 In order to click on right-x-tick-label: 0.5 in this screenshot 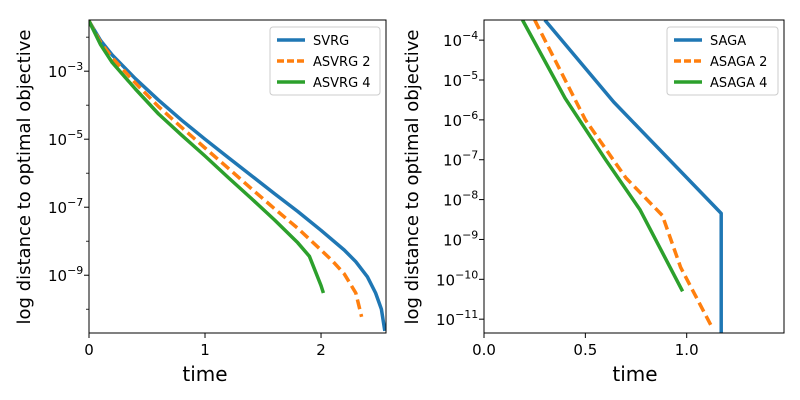, I will do `click(585, 350)`.